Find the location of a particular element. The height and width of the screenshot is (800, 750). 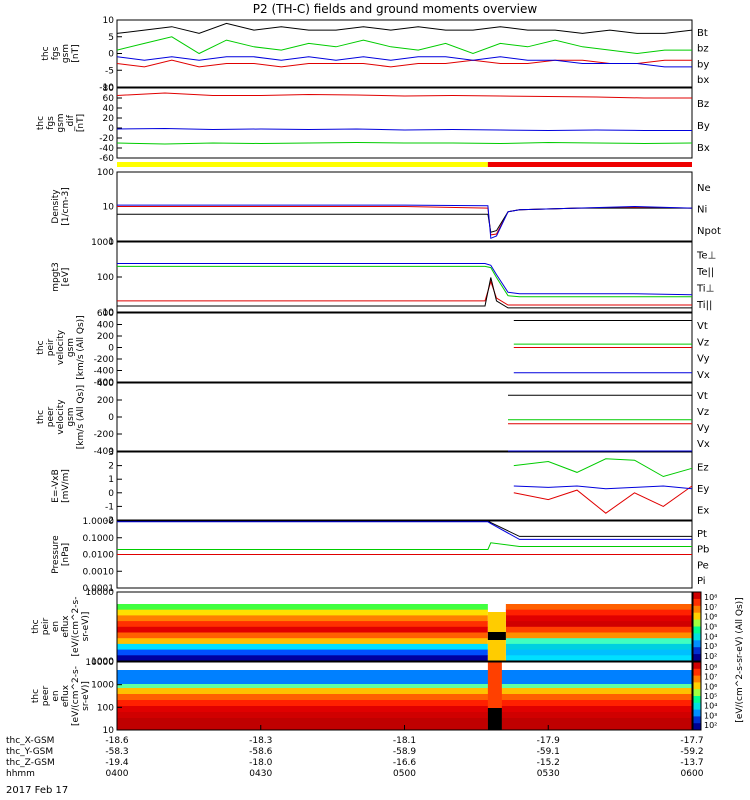

y-axis-label: [eV/(cm^2-s- is located at coordinates (76, 627).